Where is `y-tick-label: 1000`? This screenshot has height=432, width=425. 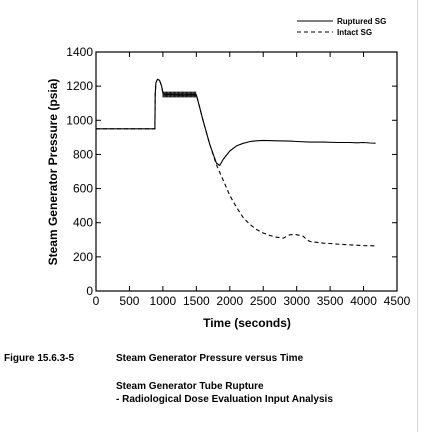 y-tick-label: 1000 is located at coordinates (79, 120).